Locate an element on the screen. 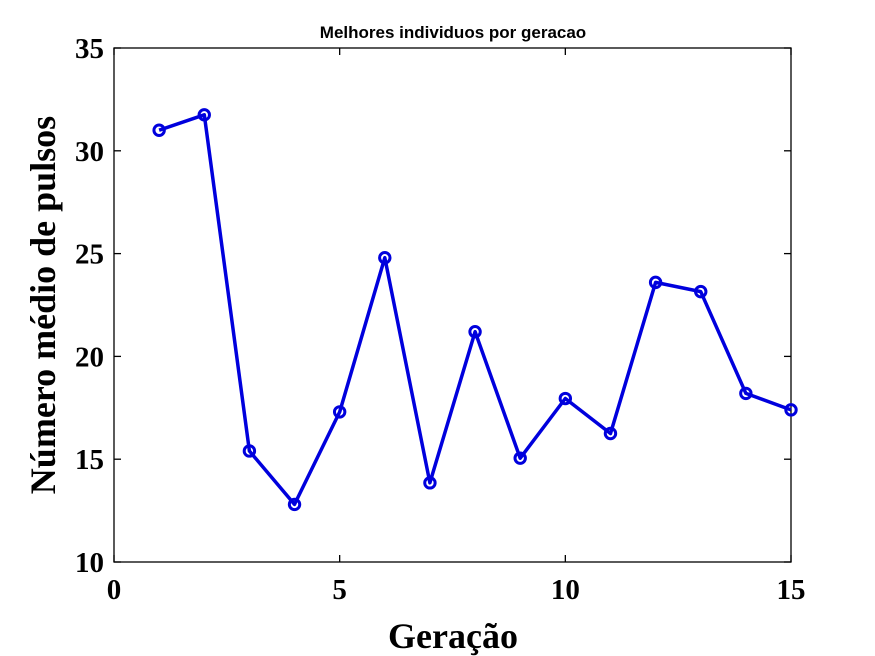 The image size is (875, 656). x-tick-label: 15 is located at coordinates (791, 590).